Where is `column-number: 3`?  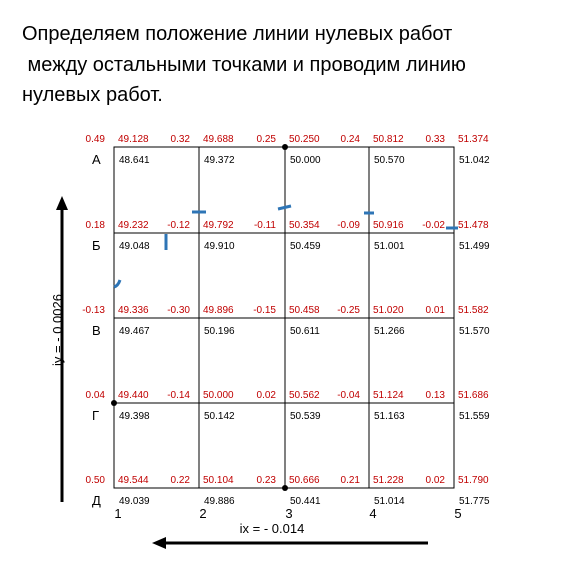
column-number: 3 is located at coordinates (288, 513).